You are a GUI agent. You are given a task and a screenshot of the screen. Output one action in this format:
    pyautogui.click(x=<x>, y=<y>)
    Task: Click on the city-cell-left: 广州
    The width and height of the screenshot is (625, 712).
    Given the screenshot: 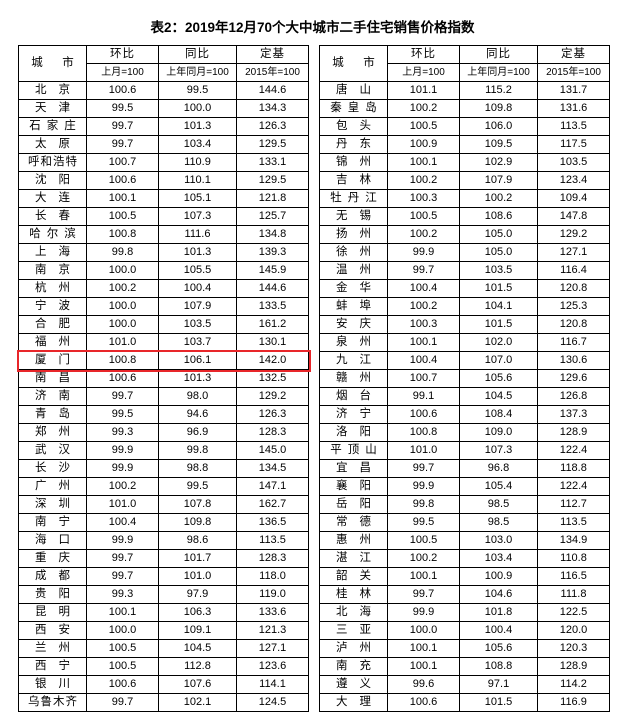 What is the action you would take?
    pyautogui.click(x=52, y=486)
    